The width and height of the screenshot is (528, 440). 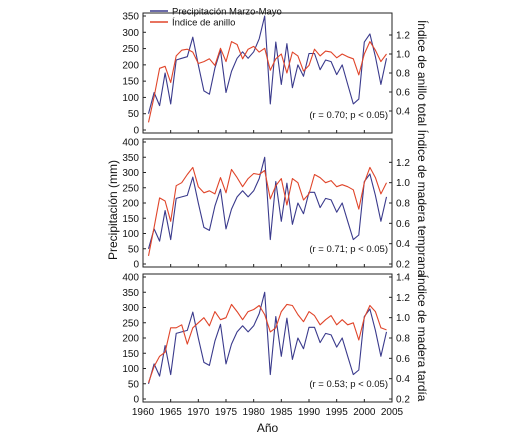 What do you see at coordinates (226, 412) in the screenshot?
I see `x-tick-label: 1975` at bounding box center [226, 412].